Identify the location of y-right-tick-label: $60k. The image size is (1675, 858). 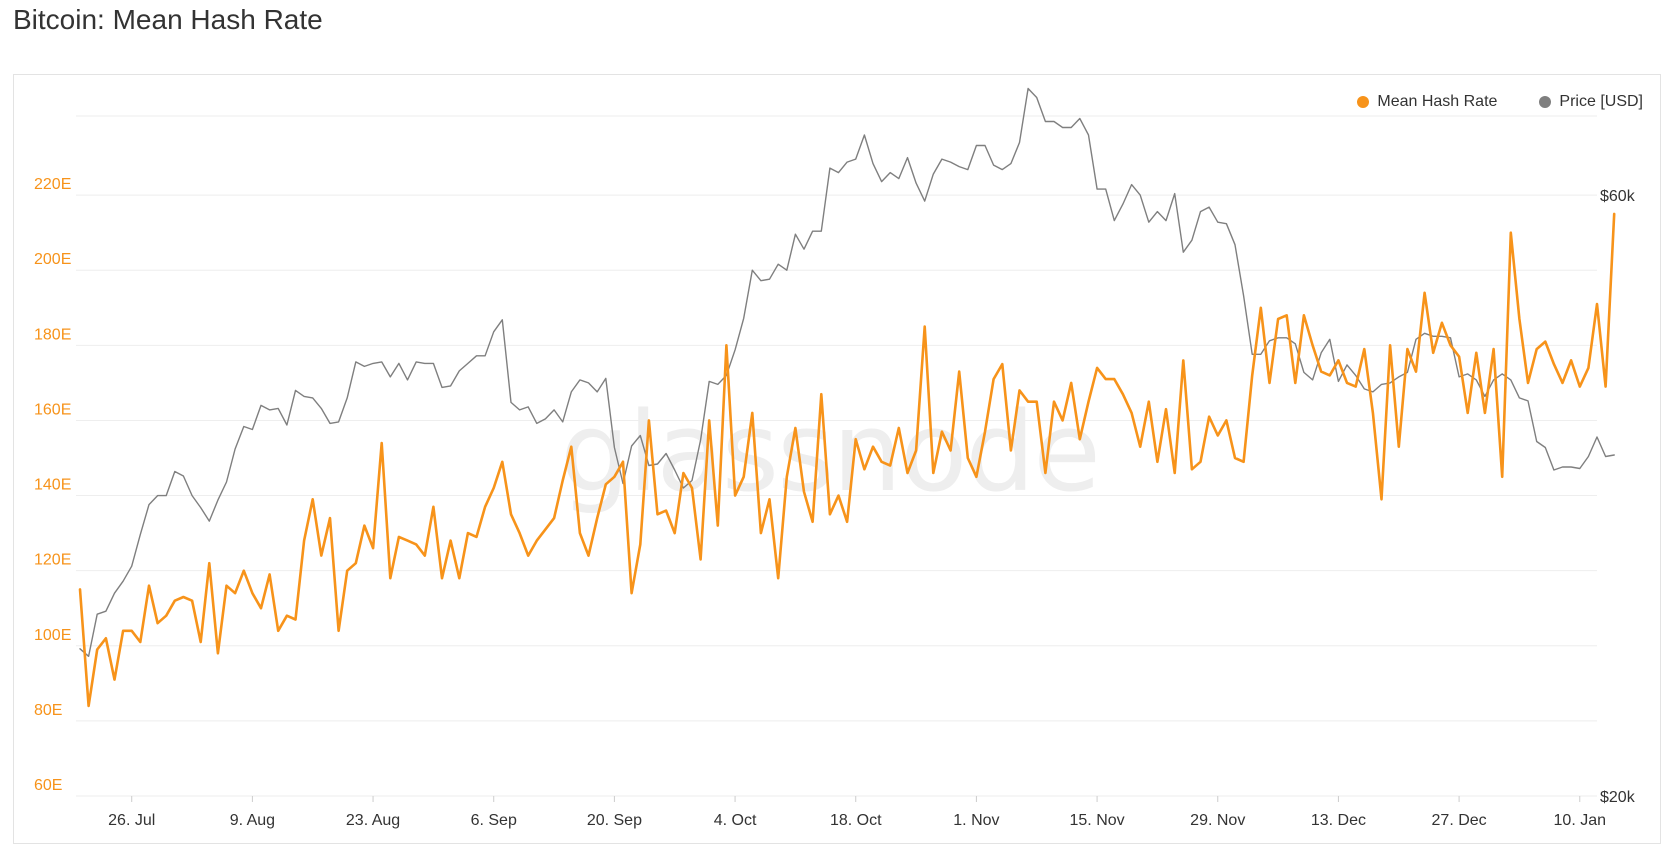
(1618, 196).